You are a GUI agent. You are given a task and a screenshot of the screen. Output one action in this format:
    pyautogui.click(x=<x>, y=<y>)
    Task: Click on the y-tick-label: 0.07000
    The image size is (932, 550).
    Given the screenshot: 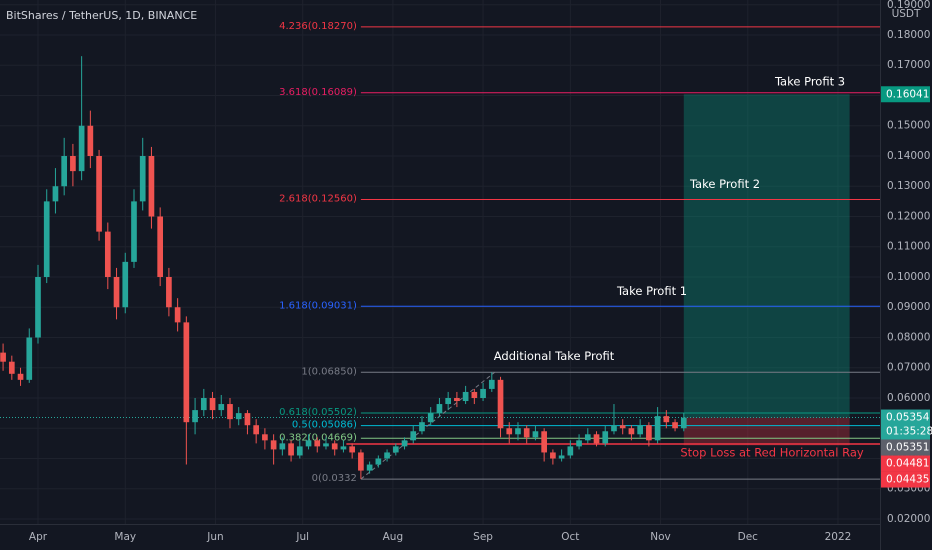 What is the action you would take?
    pyautogui.click(x=908, y=368)
    